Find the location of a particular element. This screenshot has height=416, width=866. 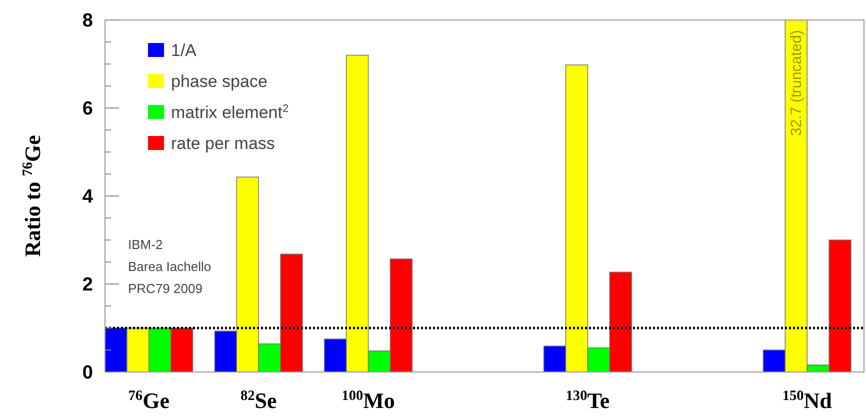

y-tick-label: 0 is located at coordinates (87, 373).